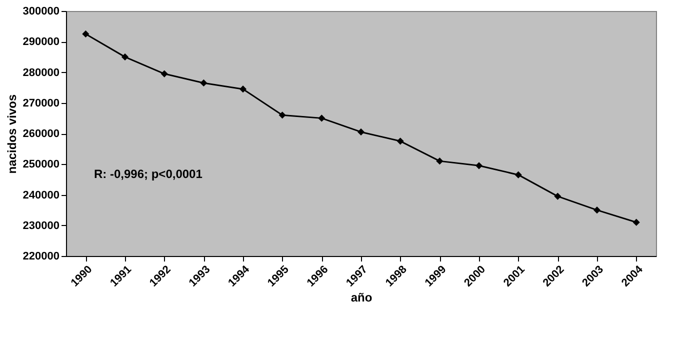 The image size is (695, 350). Describe the element at coordinates (361, 297) in the screenshot. I see `x-axis-title: año` at that location.